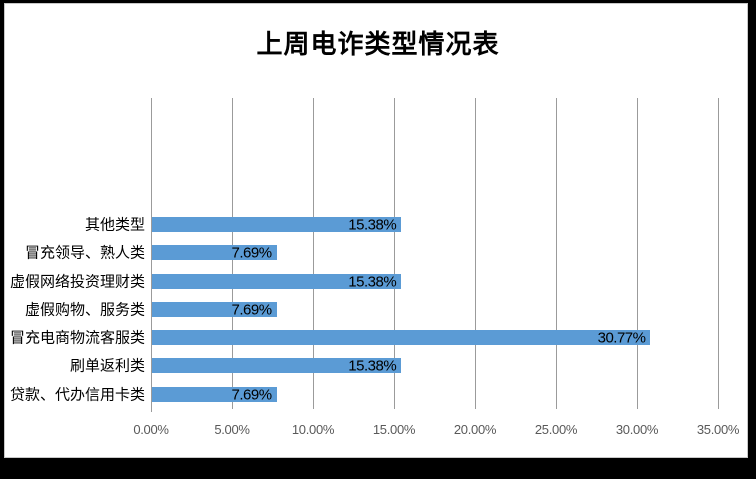  What do you see at coordinates (621, 337) in the screenshot?
I see `bar-value-label: 30.77%` at bounding box center [621, 337].